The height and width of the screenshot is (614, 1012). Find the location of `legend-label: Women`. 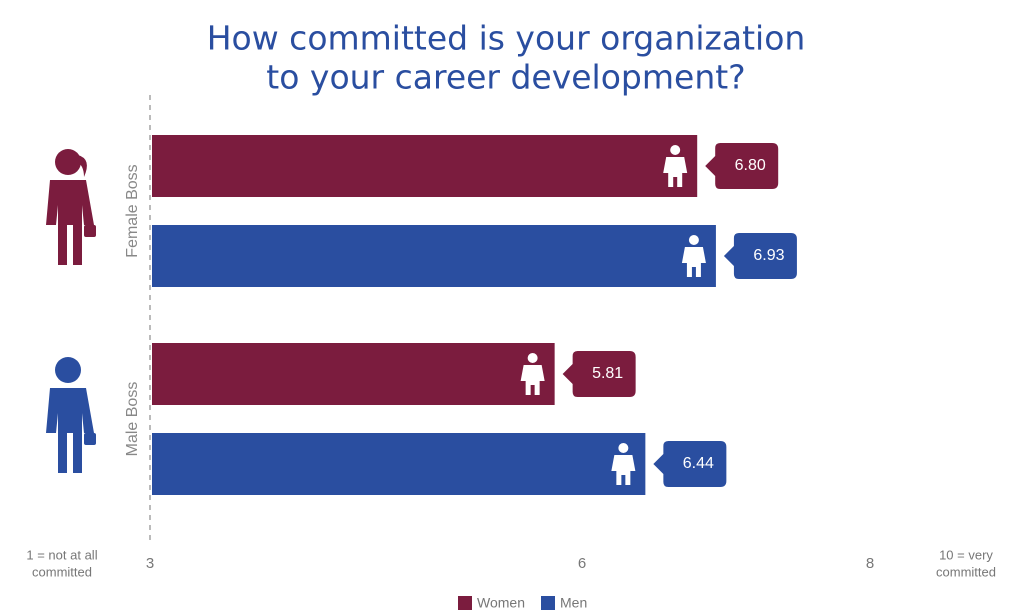

legend-label: Women is located at coordinates (501, 603).